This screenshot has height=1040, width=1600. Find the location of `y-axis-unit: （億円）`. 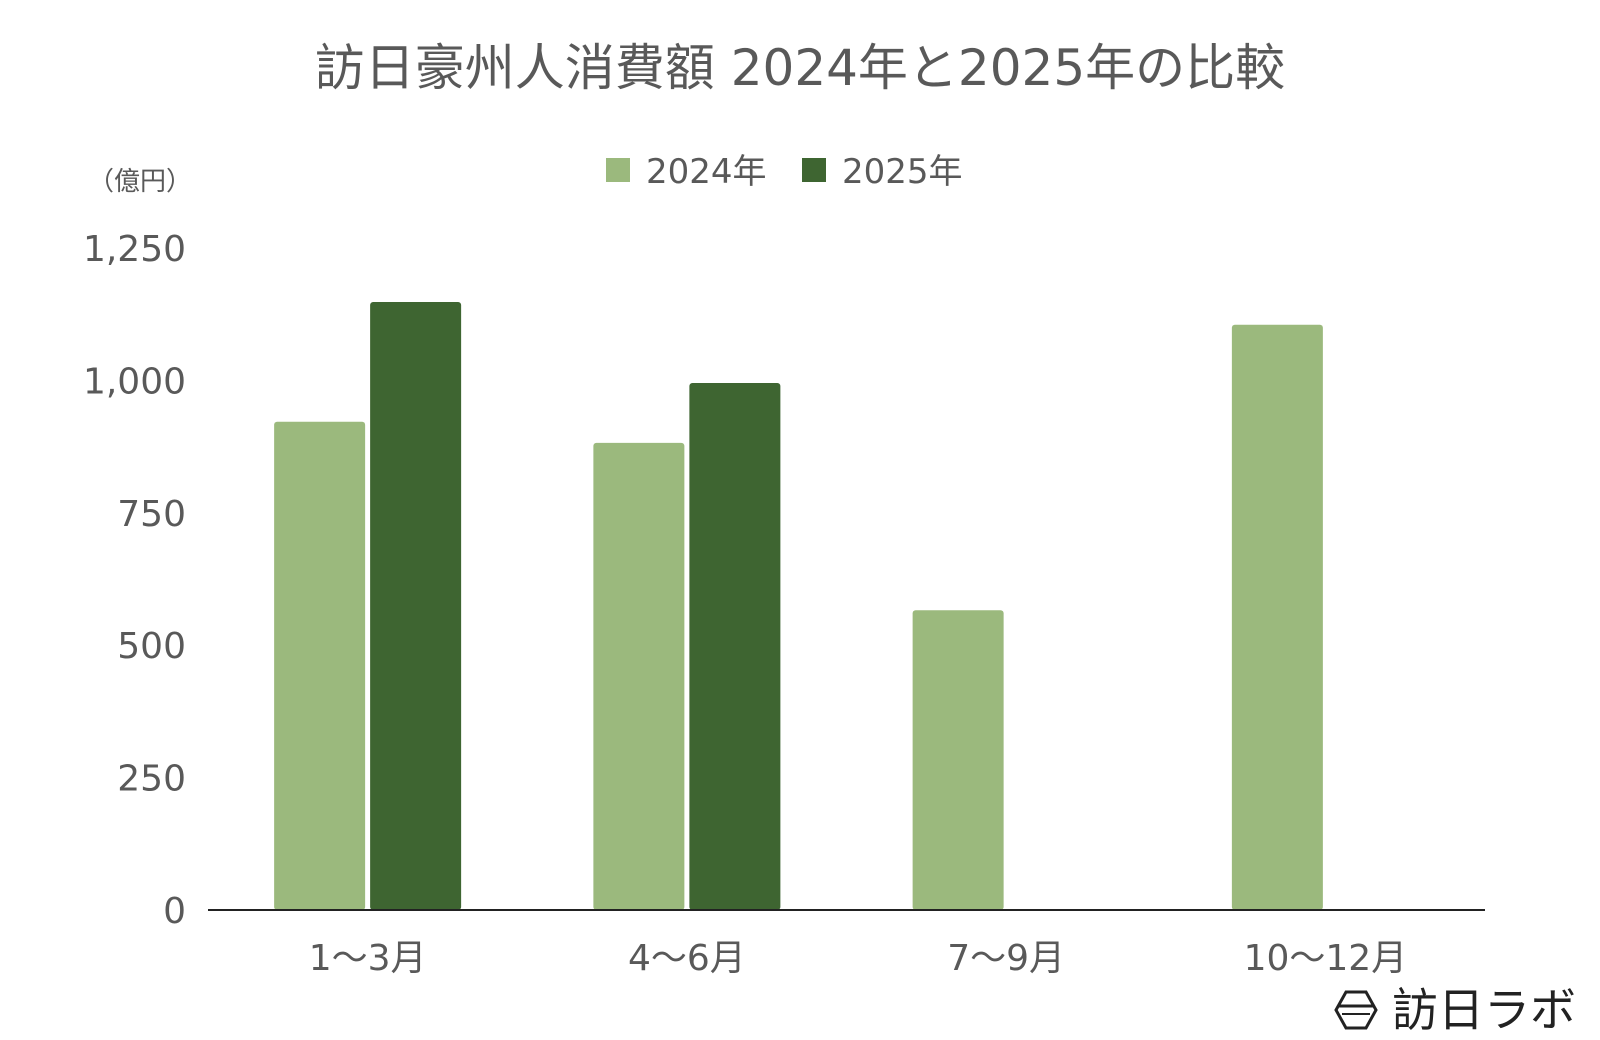

y-axis-unit: （億円） is located at coordinates (140, 182).